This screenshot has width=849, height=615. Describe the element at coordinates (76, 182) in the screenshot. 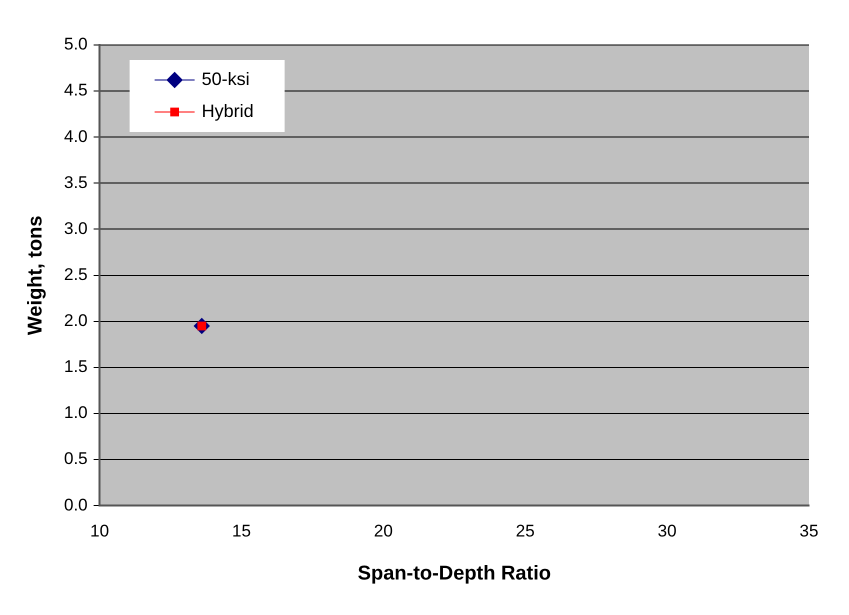

I see `y-tick-label: 3.5` at that location.